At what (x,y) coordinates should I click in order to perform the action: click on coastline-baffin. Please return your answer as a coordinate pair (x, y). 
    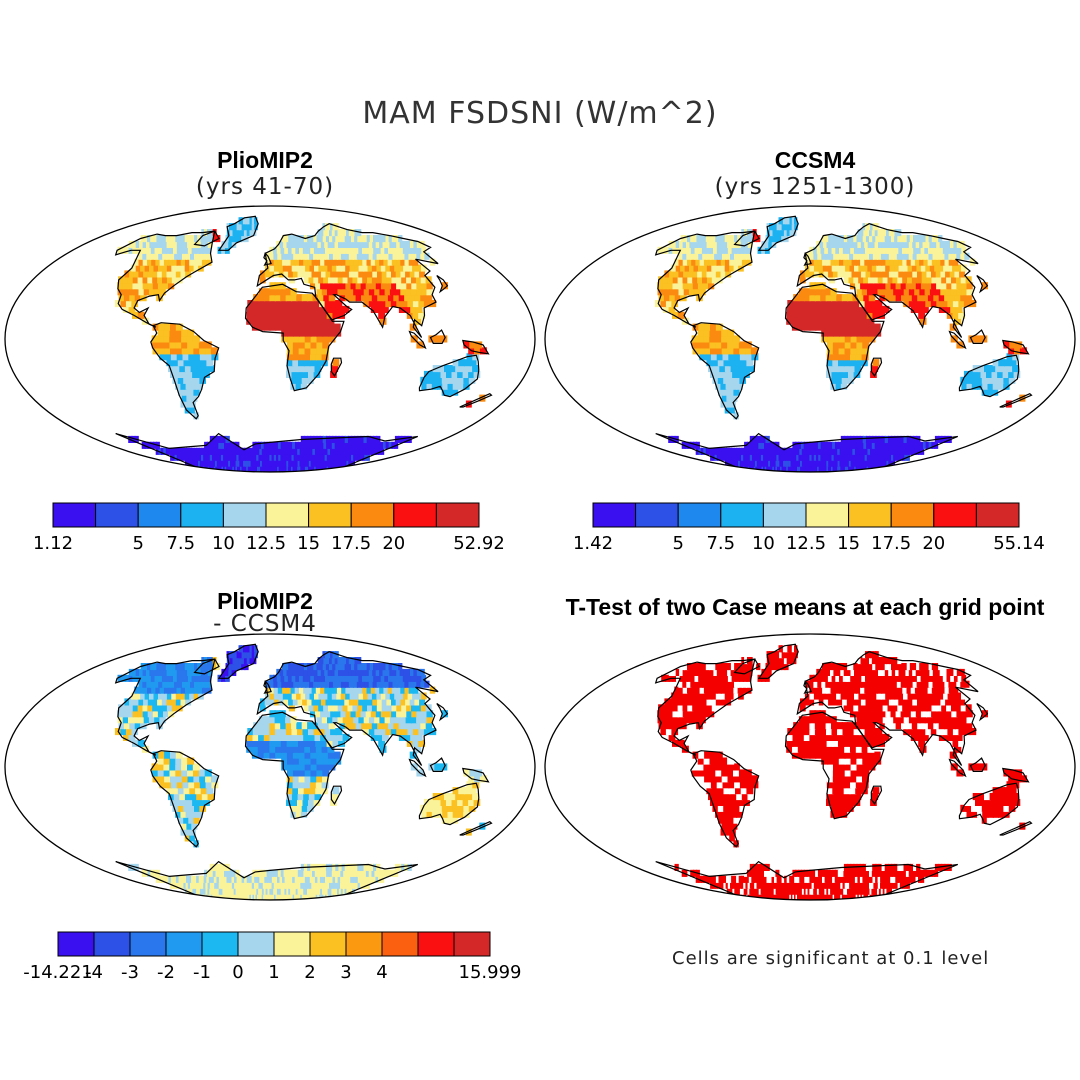
    Looking at the image, I should click on (746, 238).